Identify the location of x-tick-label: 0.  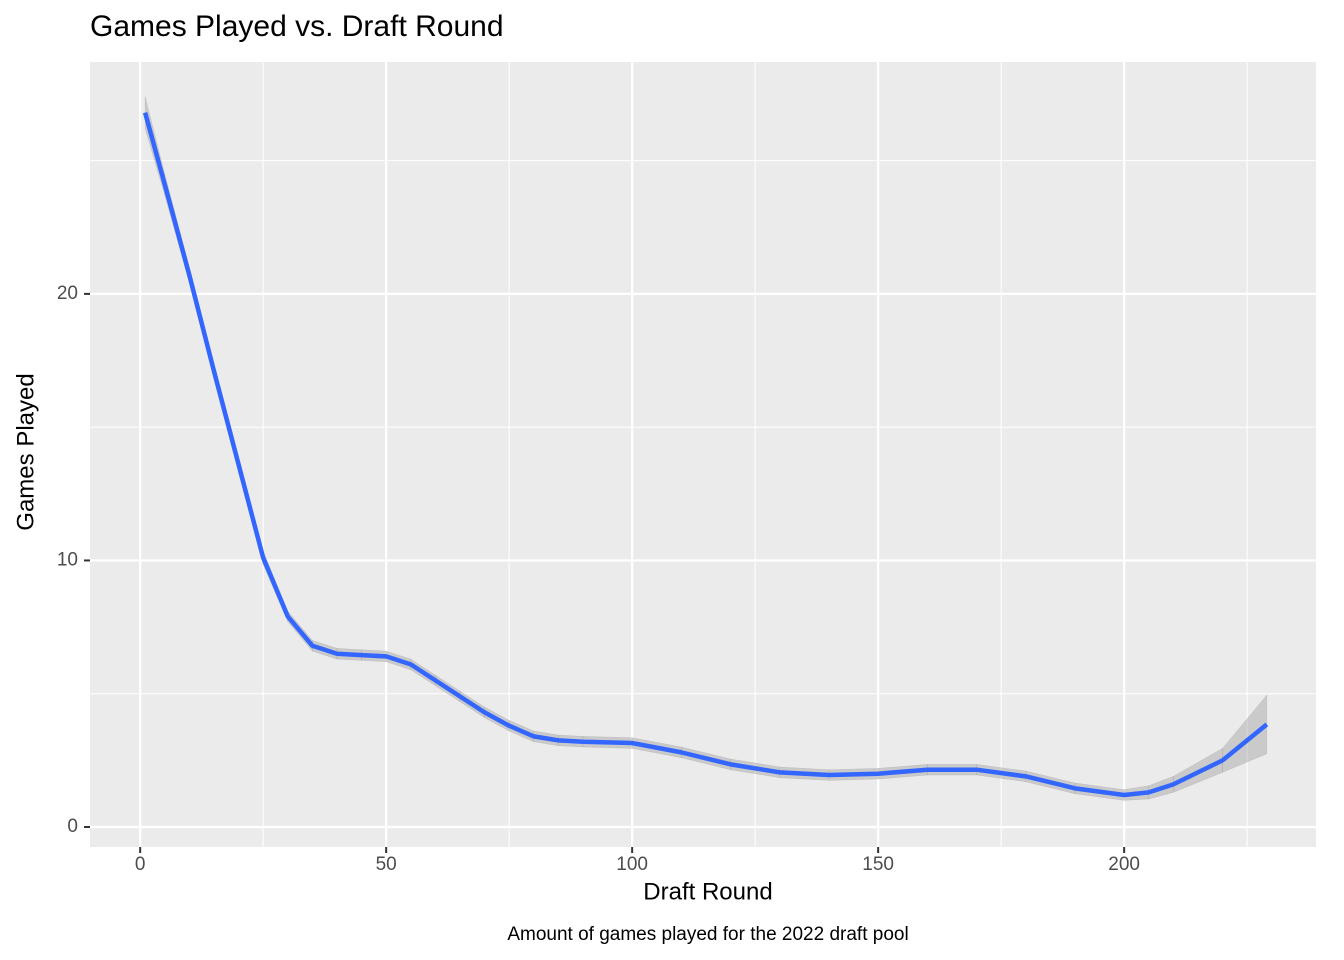
(140, 864).